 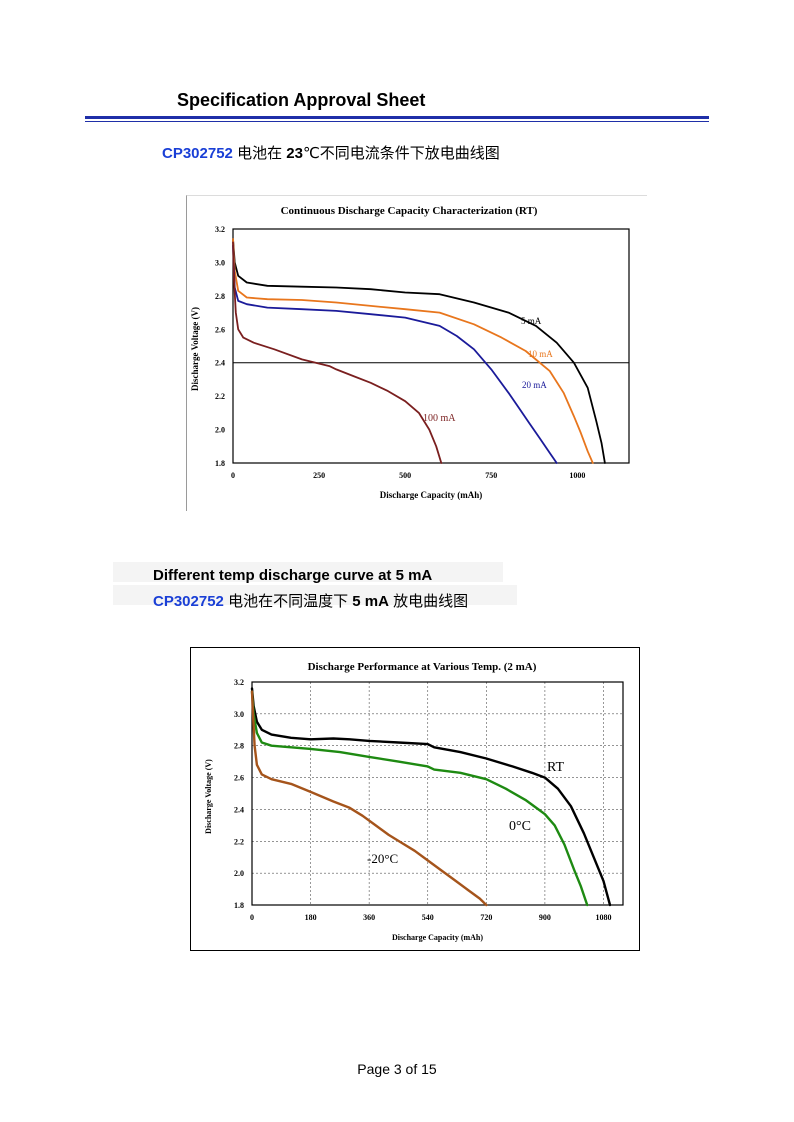 What do you see at coordinates (431, 495) in the screenshot?
I see `chart1-x-axis-label: Discharge Capacity (mAh)` at bounding box center [431, 495].